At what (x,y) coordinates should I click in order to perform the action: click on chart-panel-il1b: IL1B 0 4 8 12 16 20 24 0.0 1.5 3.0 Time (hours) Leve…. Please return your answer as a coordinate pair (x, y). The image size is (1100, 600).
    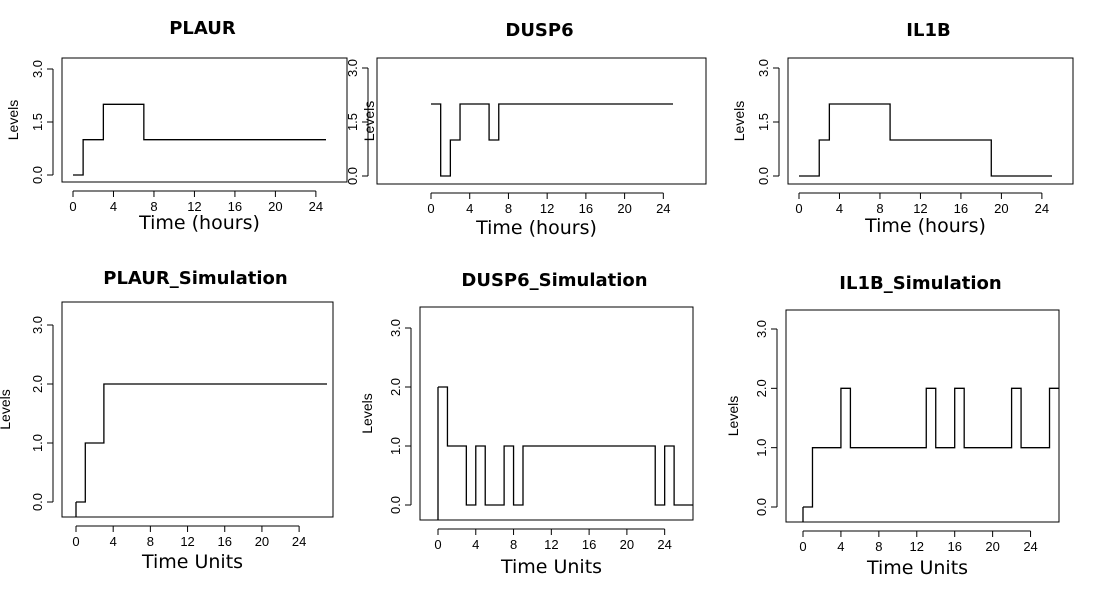
    Looking at the image, I should click on (915, 131).